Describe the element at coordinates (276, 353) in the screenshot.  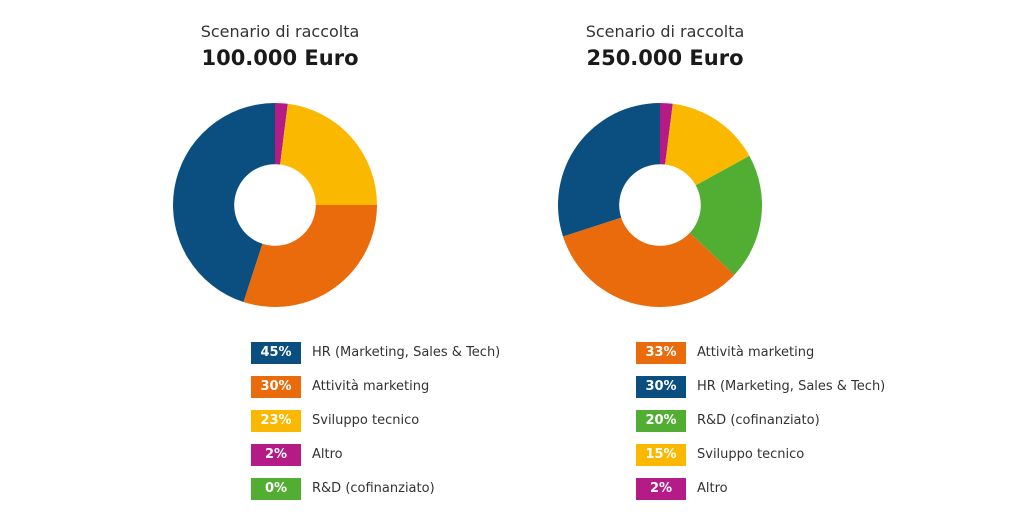
I see `legend-percent-badge: 45%` at that location.